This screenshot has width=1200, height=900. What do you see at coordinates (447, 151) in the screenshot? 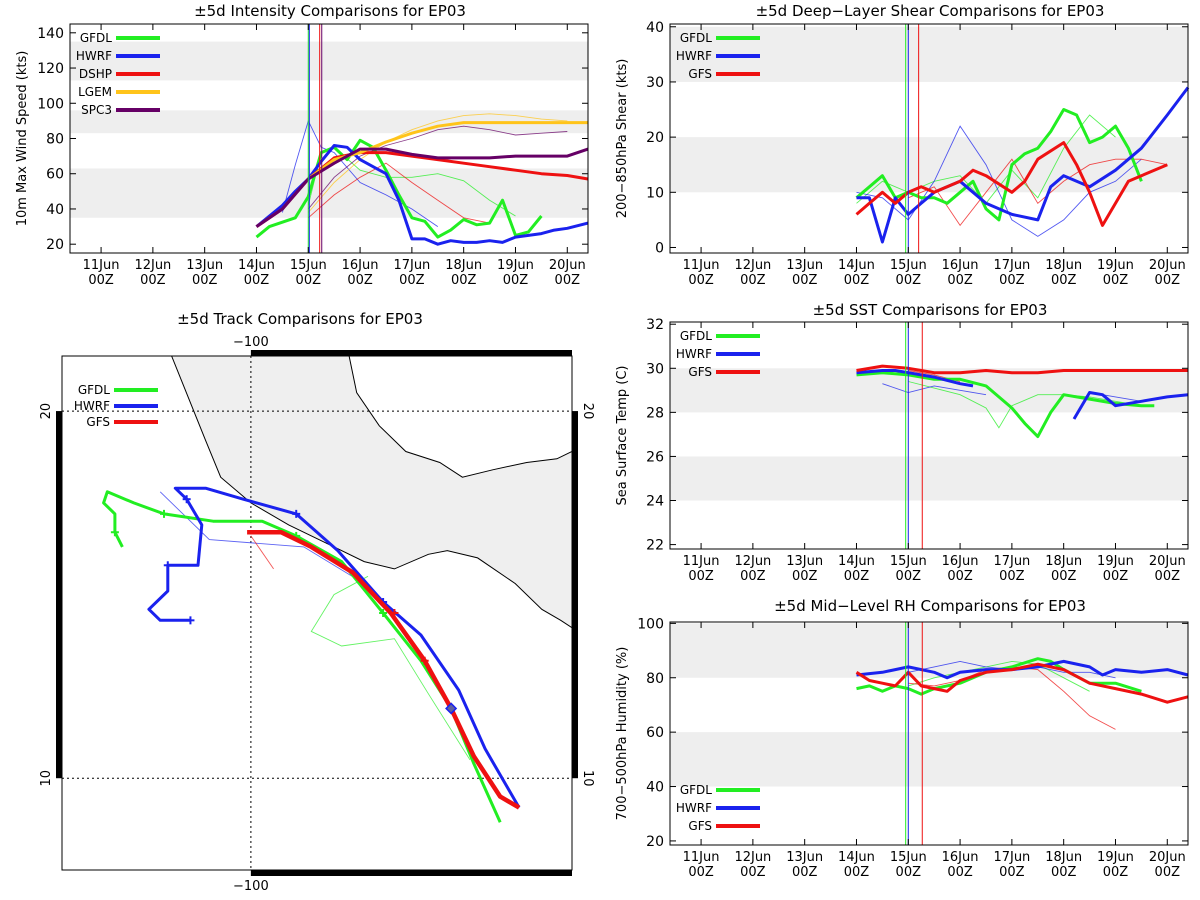
I see `series-lgem-line` at bounding box center [447, 151].